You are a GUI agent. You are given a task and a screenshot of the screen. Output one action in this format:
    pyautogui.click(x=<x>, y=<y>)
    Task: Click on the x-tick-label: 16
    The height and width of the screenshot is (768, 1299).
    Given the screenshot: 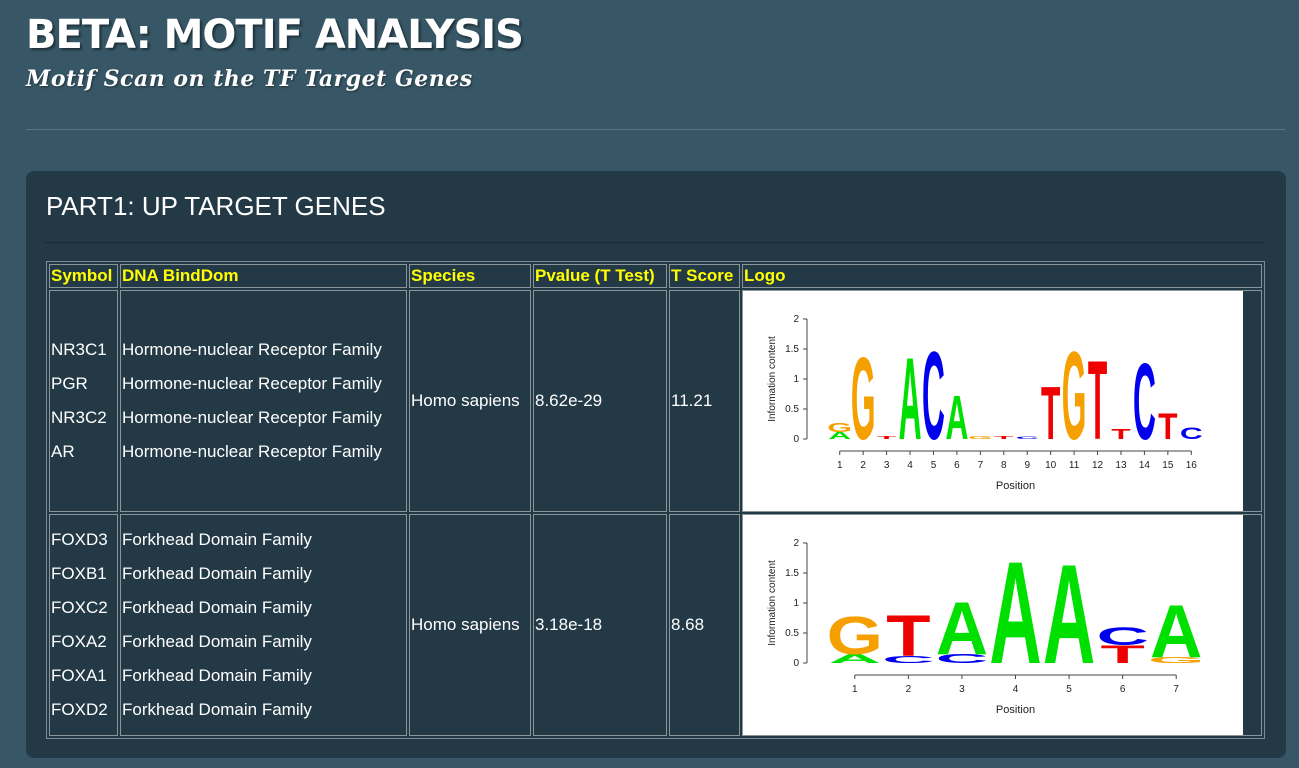 What is the action you would take?
    pyautogui.click(x=1192, y=465)
    